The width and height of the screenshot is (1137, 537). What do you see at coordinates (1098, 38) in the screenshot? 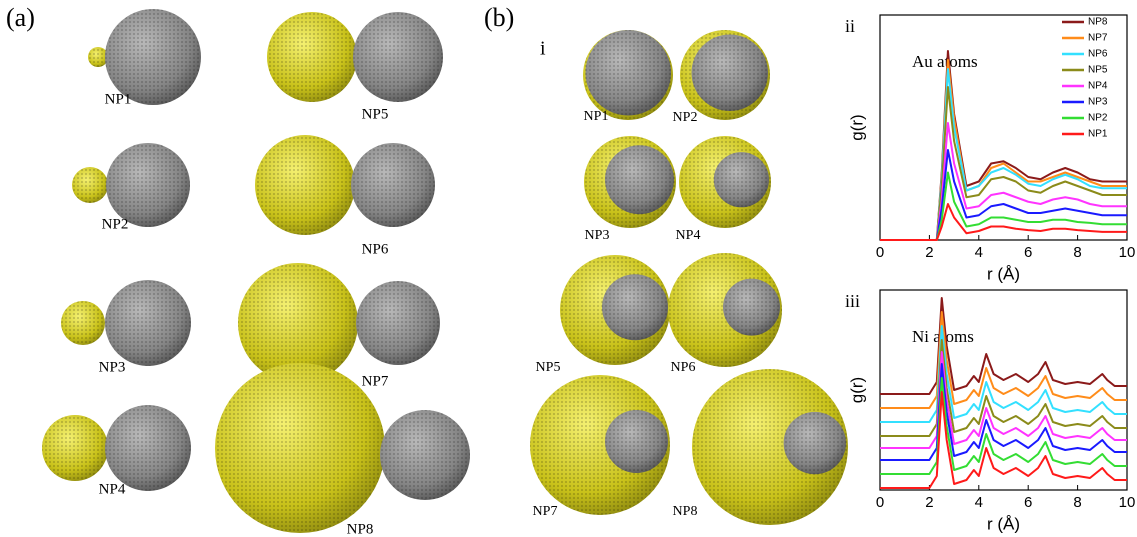
I see `legend-label: NP7` at bounding box center [1098, 38].